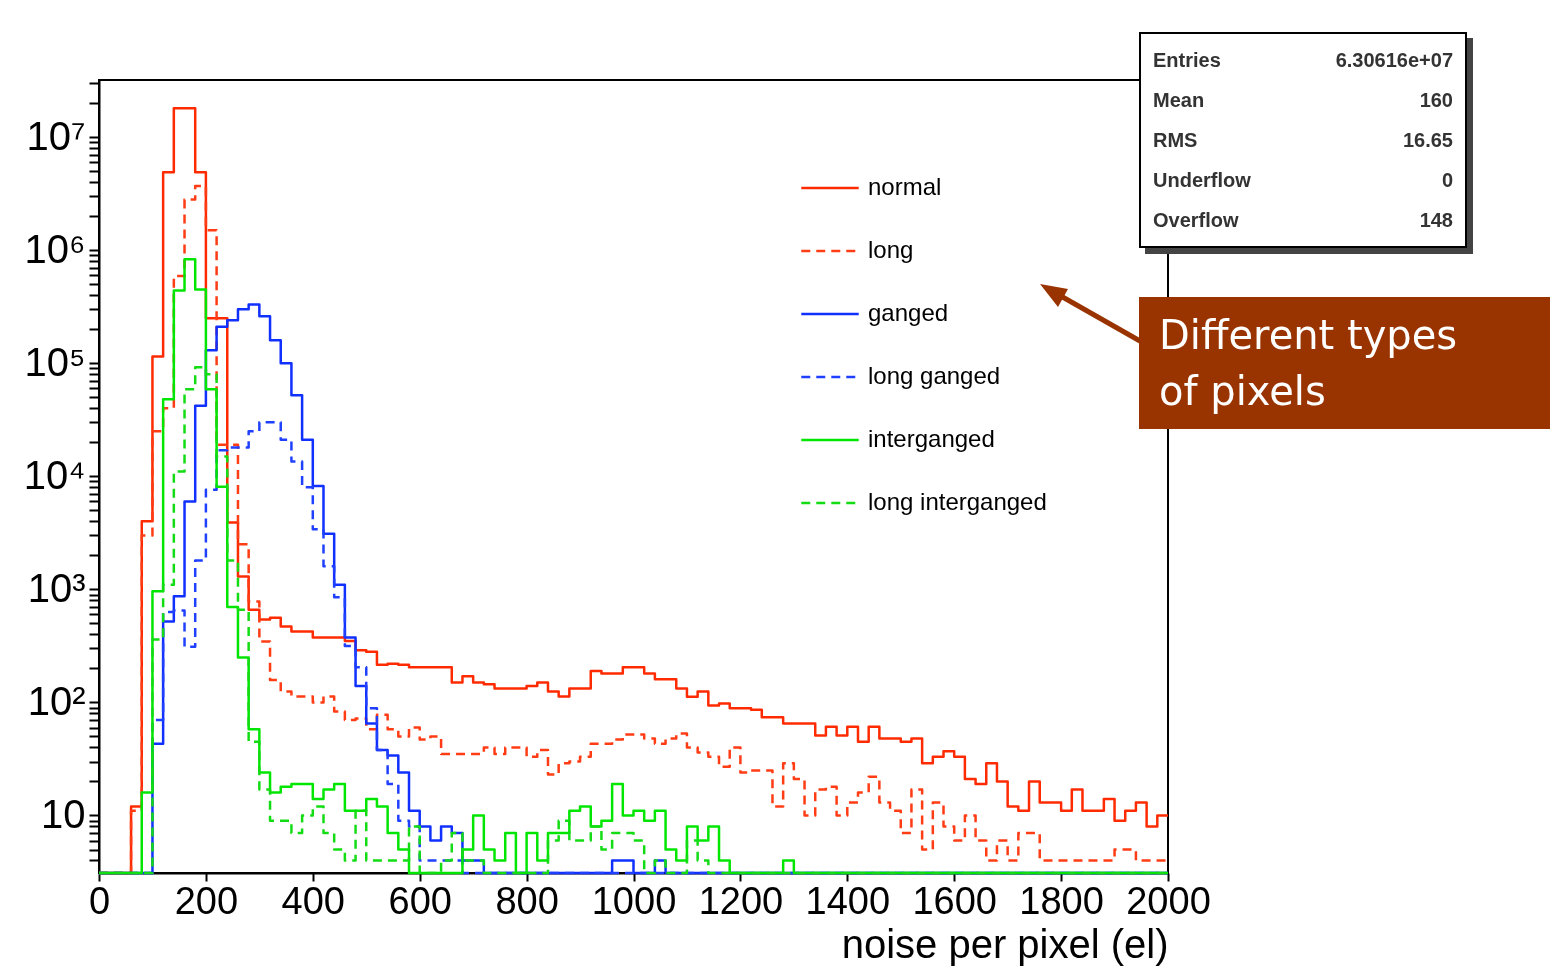 Image resolution: width=1550 pixels, height=979 pixels. What do you see at coordinates (1303, 180) in the screenshot?
I see `text: Underflow 0` at bounding box center [1303, 180].